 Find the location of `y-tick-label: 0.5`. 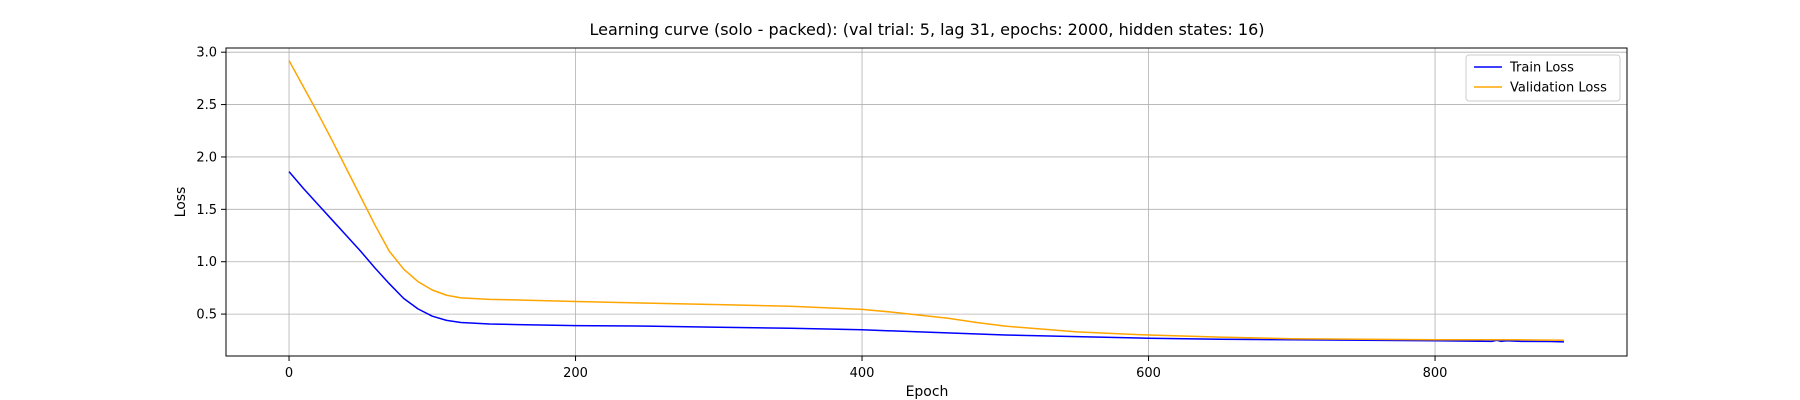

y-tick-label: 0.5 is located at coordinates (206, 315).